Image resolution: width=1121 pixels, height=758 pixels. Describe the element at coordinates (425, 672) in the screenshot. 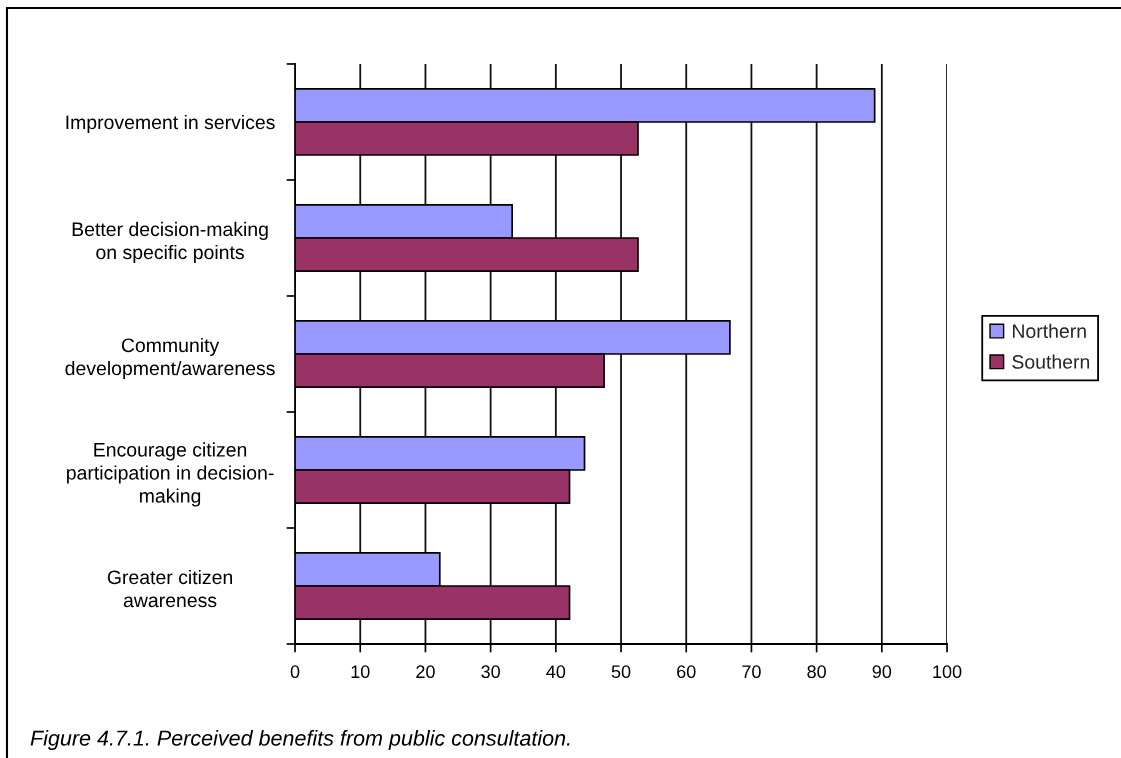

I see `x-tick-label: 20` at that location.